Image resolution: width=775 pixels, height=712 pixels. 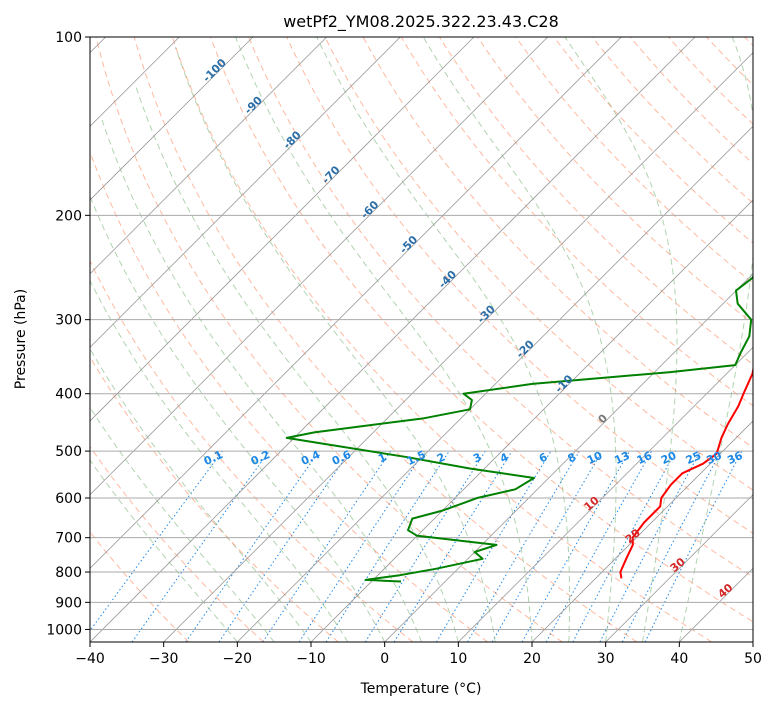 I want to click on x-axis-title: Temperature (°C), so click(x=421, y=689).